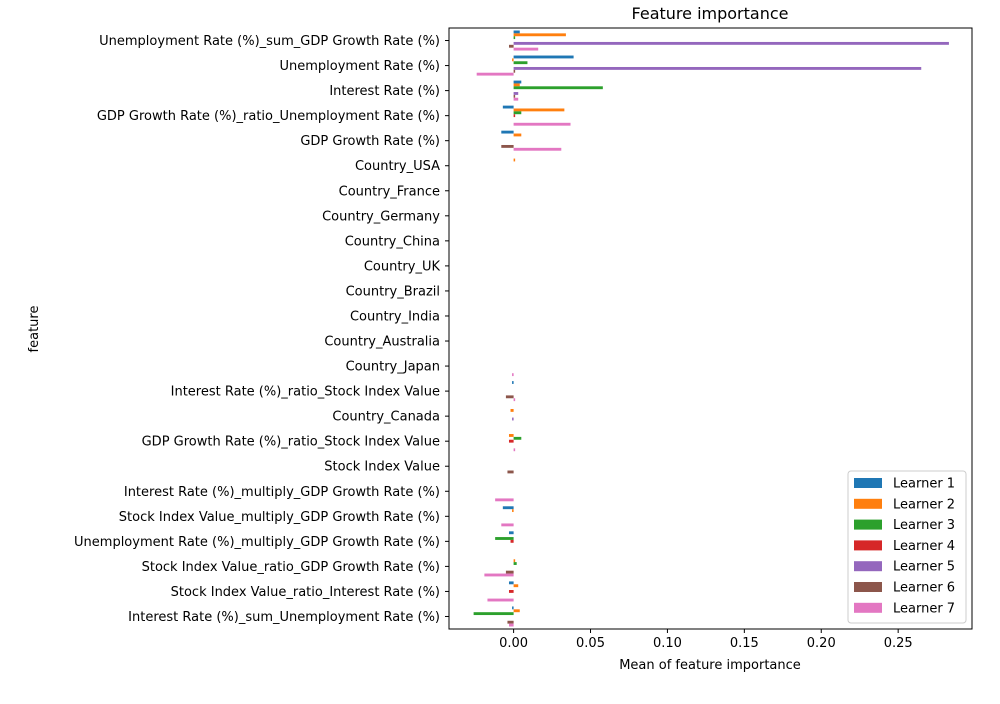 This screenshot has width=1000, height=704. Describe the element at coordinates (384, 91) in the screenshot. I see `y-tick-label: Interest Rate (%)` at that location.